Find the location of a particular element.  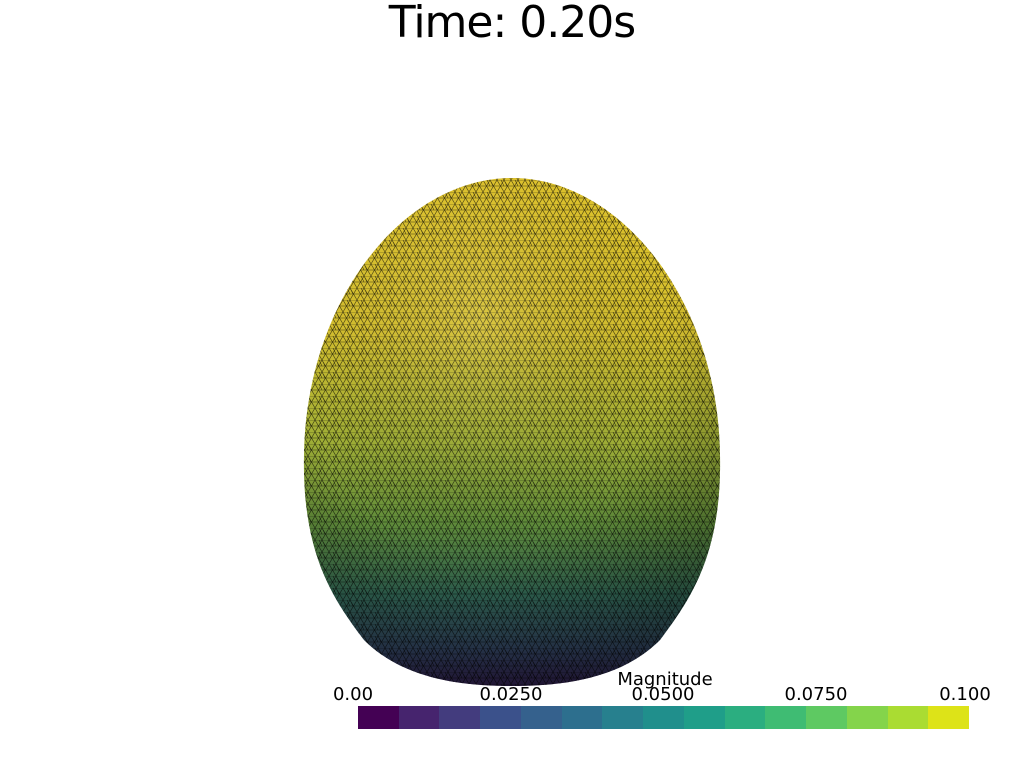

colorbar-tick-label: 0.0750 is located at coordinates (816, 694).